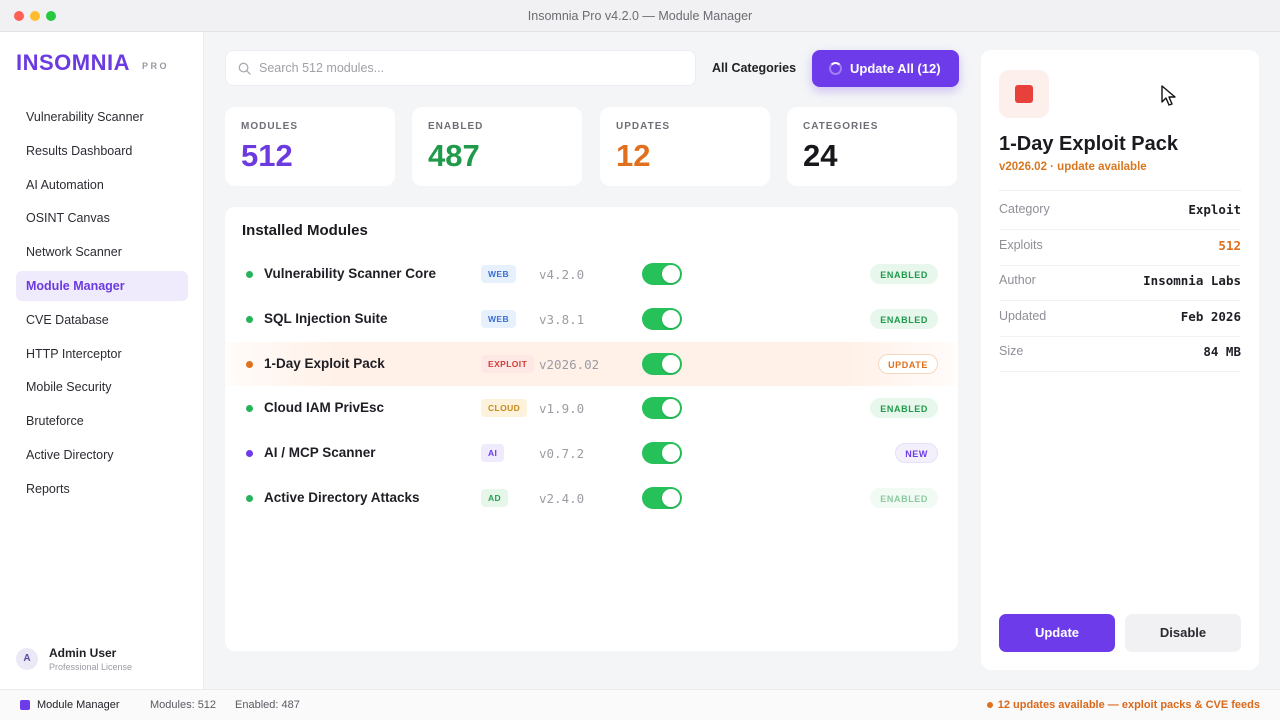 This screenshot has height=720, width=1280. Describe the element at coordinates (562, 409) in the screenshot. I see `module-version: v1.9.0` at that location.